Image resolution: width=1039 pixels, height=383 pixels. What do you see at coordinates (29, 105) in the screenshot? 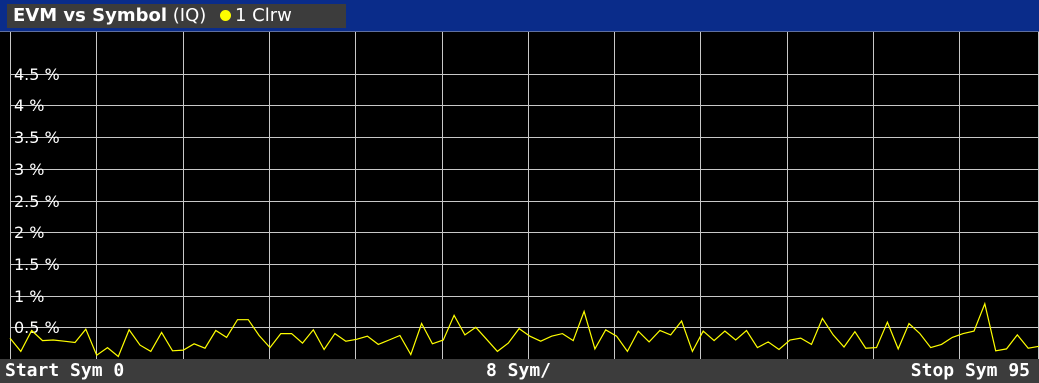
I see `y-tick-label: 4 %` at bounding box center [29, 105].